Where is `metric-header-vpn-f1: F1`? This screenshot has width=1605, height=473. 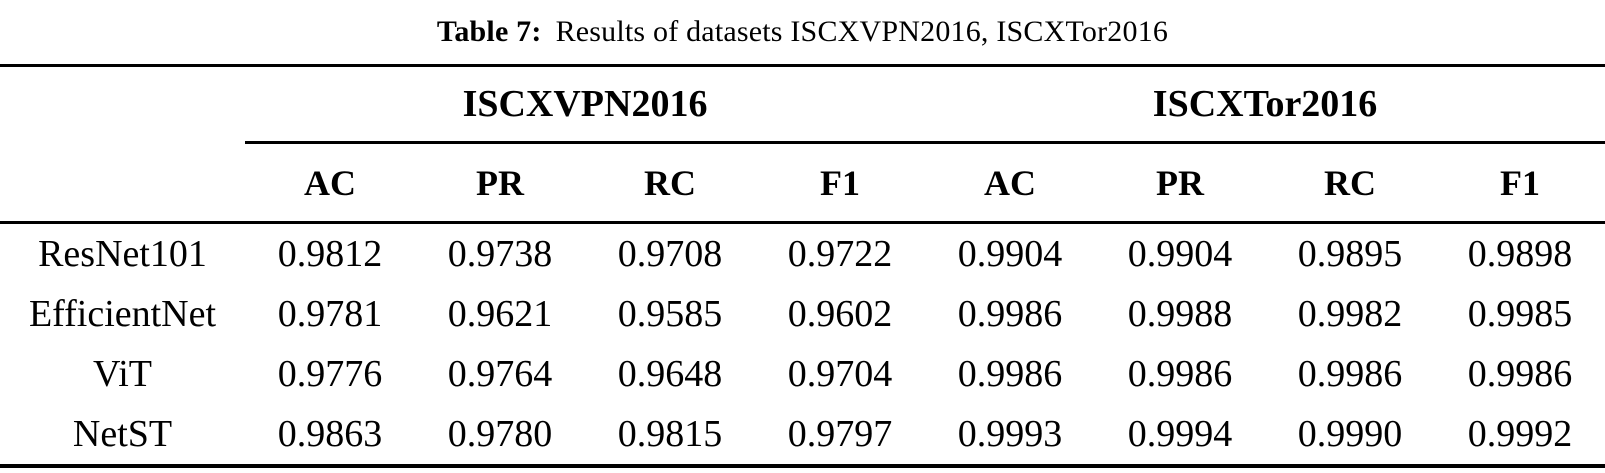 metric-header-vpn-f1: F1 is located at coordinates (840, 182).